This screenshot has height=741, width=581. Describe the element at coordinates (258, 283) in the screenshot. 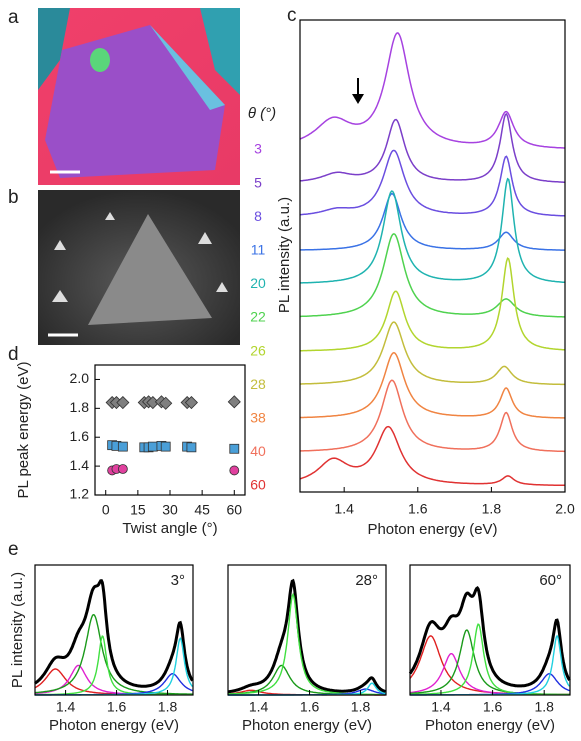

I see `legend-label: 20` at that location.